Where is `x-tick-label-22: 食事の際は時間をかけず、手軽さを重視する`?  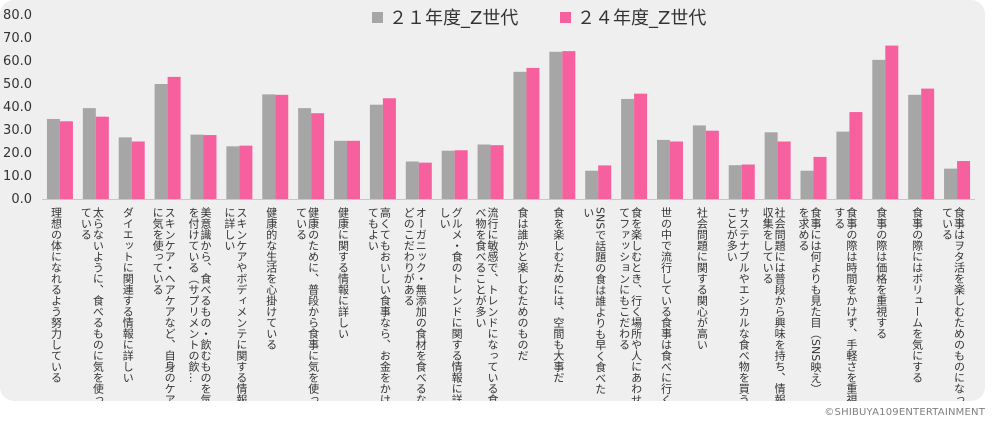
x-tick-label-22: 食事の際は時間をかけず、手軽さを重視する is located at coordinates (845, 303).